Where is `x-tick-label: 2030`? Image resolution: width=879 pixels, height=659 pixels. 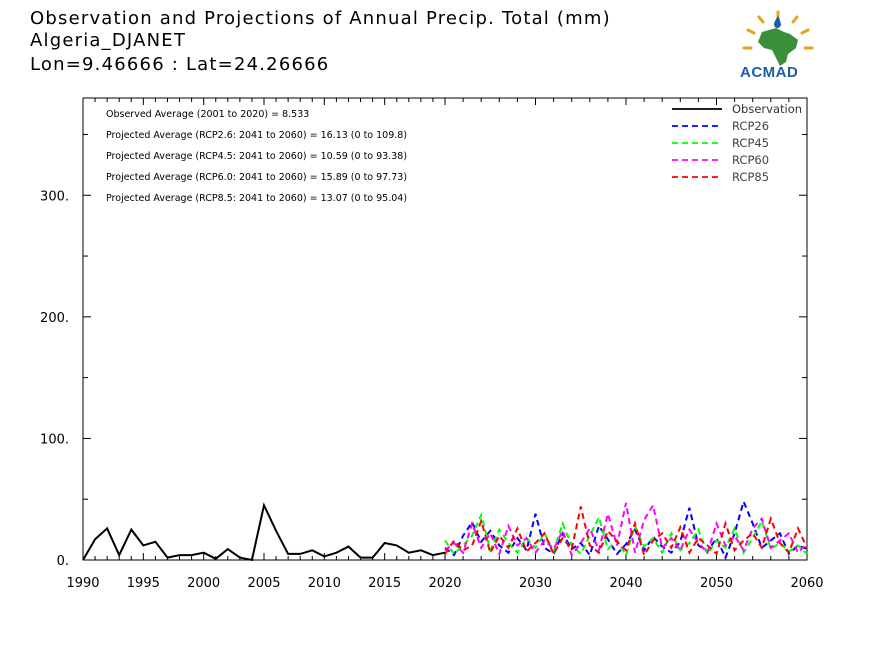
x-tick-label: 2030 is located at coordinates (535, 583).